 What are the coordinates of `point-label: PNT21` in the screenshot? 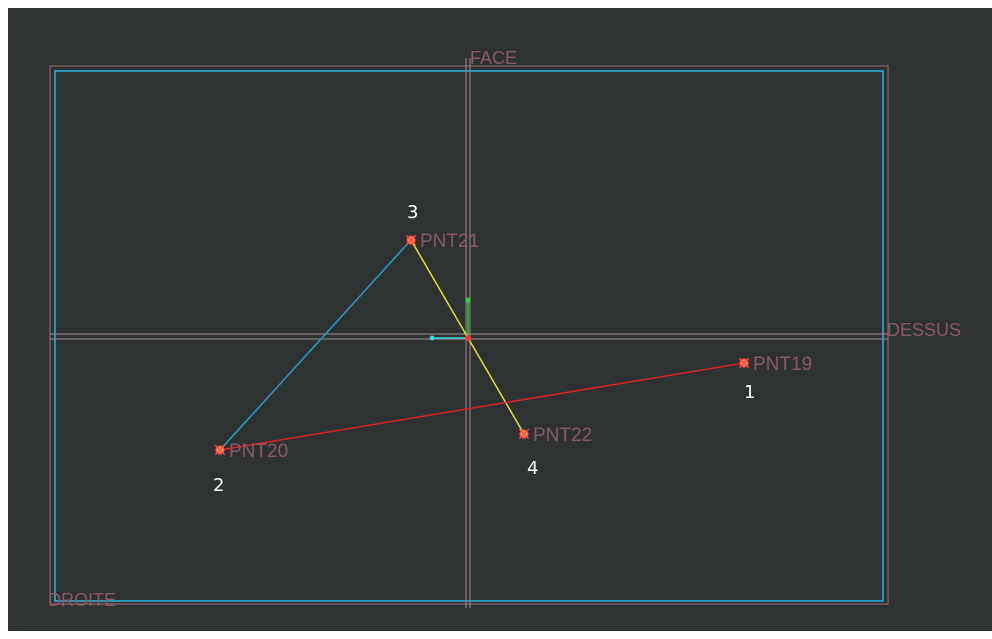 It's located at (449, 241).